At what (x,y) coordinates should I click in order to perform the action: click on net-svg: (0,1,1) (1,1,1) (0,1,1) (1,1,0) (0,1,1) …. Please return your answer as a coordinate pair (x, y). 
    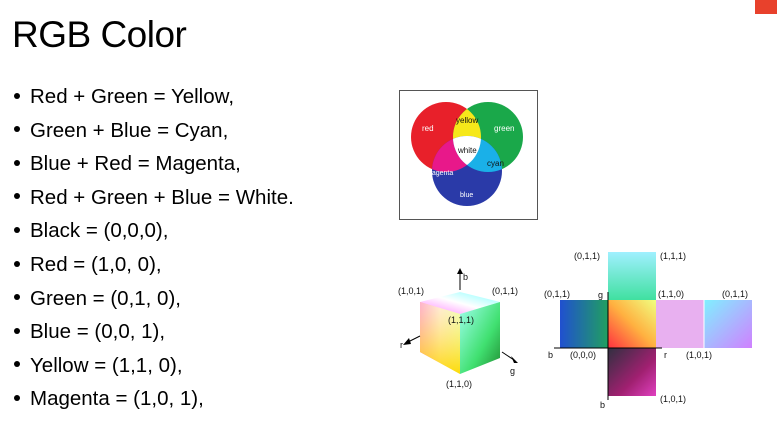
    Looking at the image, I should click on (648, 330).